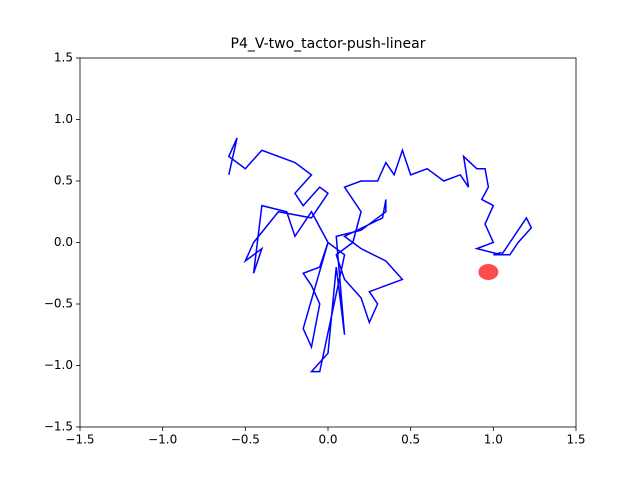 The image size is (640, 484). I want to click on x-tick-label: 0.0, so click(327, 440).